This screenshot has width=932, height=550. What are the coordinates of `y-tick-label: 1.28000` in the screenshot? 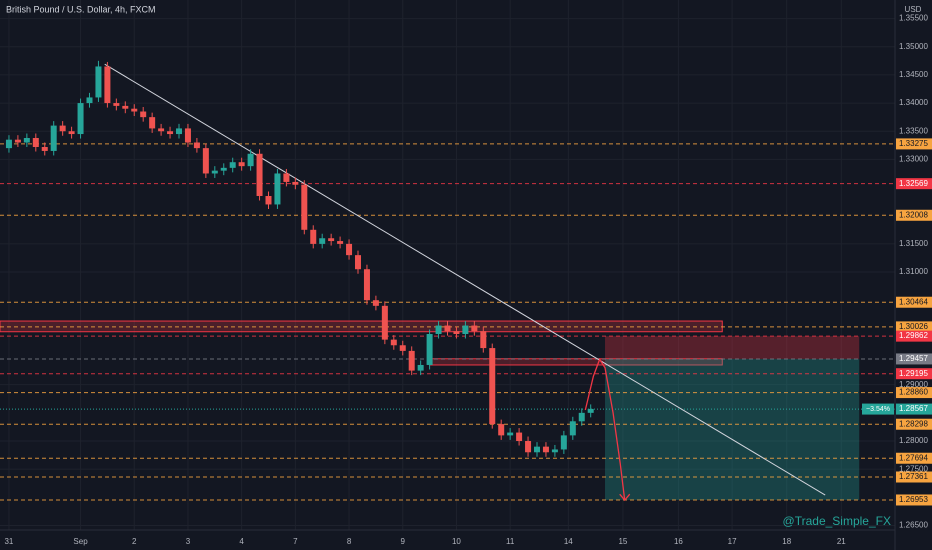 It's located at (913, 440).